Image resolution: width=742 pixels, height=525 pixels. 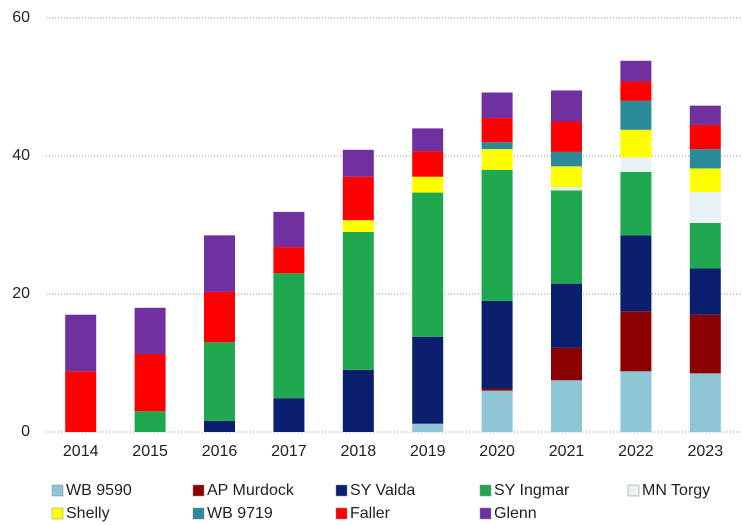 What do you see at coordinates (251, 490) in the screenshot?
I see `legend-label: AP Murdock` at bounding box center [251, 490].